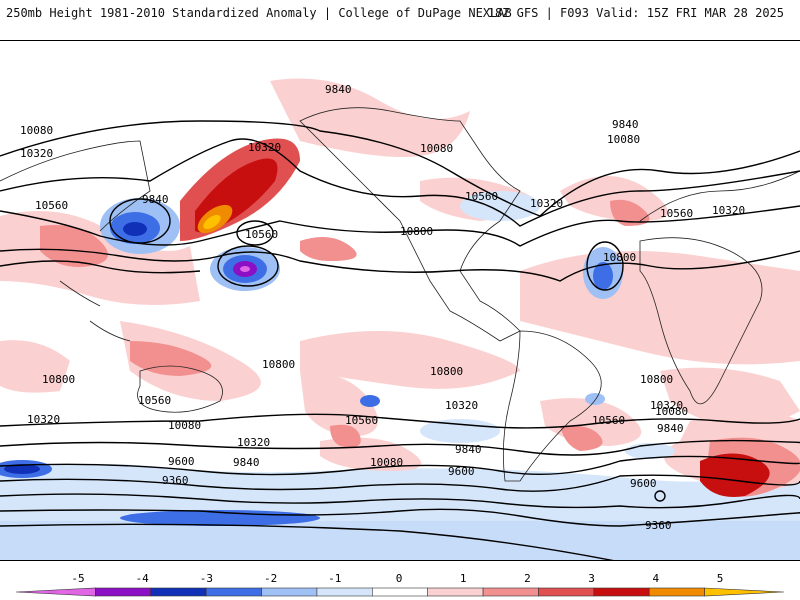 Image resolution: width=800 pixels, height=600 pixels. I want to click on colorbar-tick-label: -2, so click(270, 578).